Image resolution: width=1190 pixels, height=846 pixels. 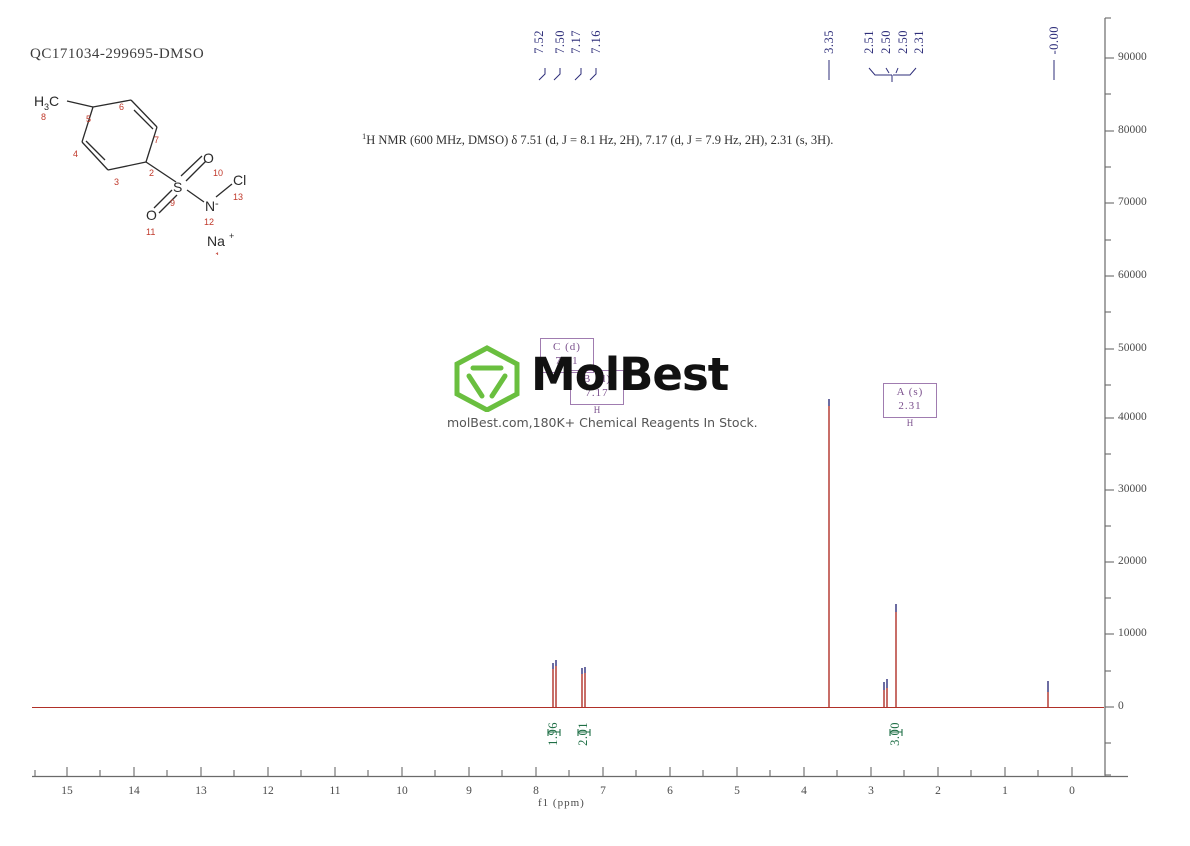 I want to click on y-tick-80000: 80000, so click(x=1132, y=130).